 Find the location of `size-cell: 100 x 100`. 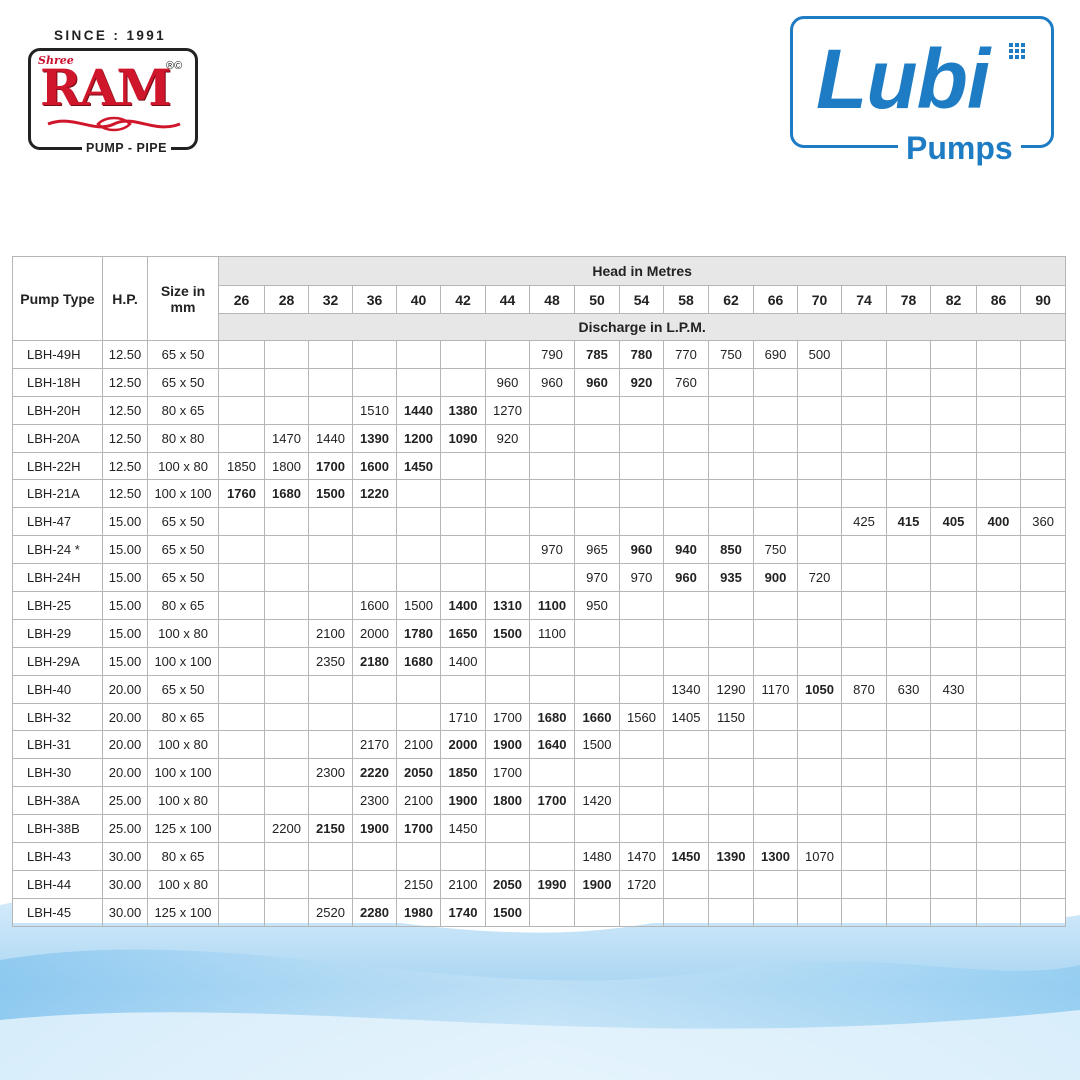

size-cell: 100 x 100 is located at coordinates (183, 494).